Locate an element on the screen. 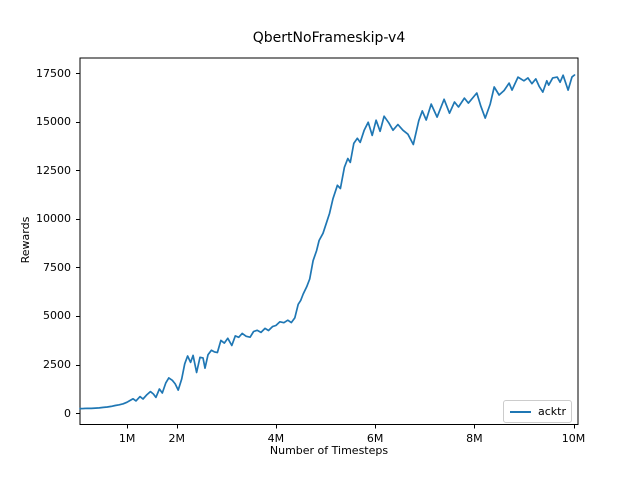  y-tick-label: 15000 is located at coordinates (53, 122).